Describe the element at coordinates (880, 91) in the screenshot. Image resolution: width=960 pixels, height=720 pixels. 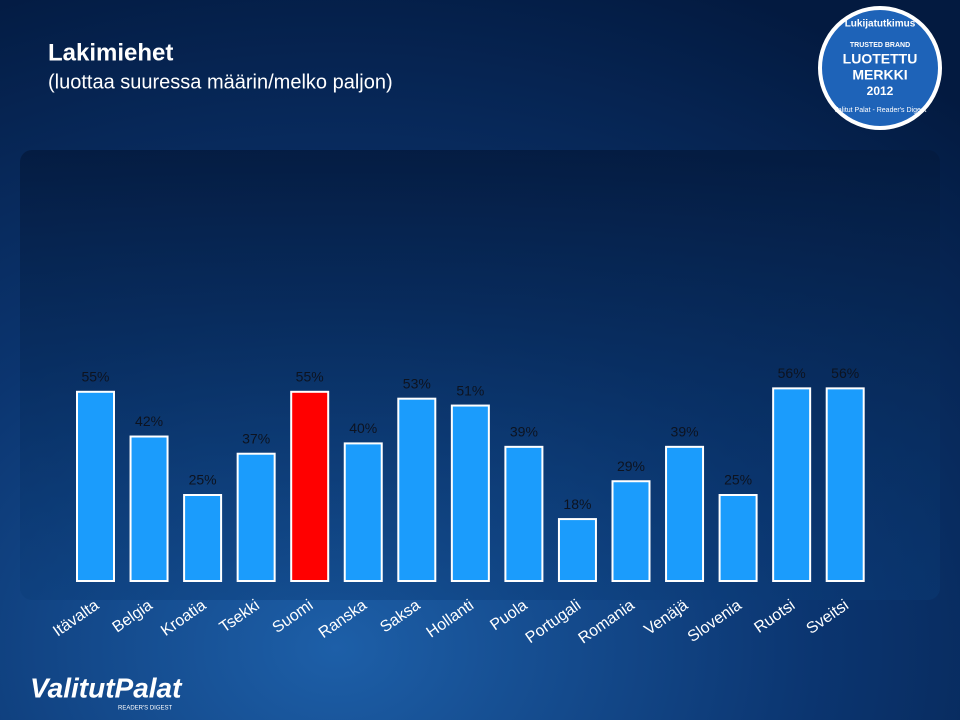
I see `badge-text: 2012` at that location.